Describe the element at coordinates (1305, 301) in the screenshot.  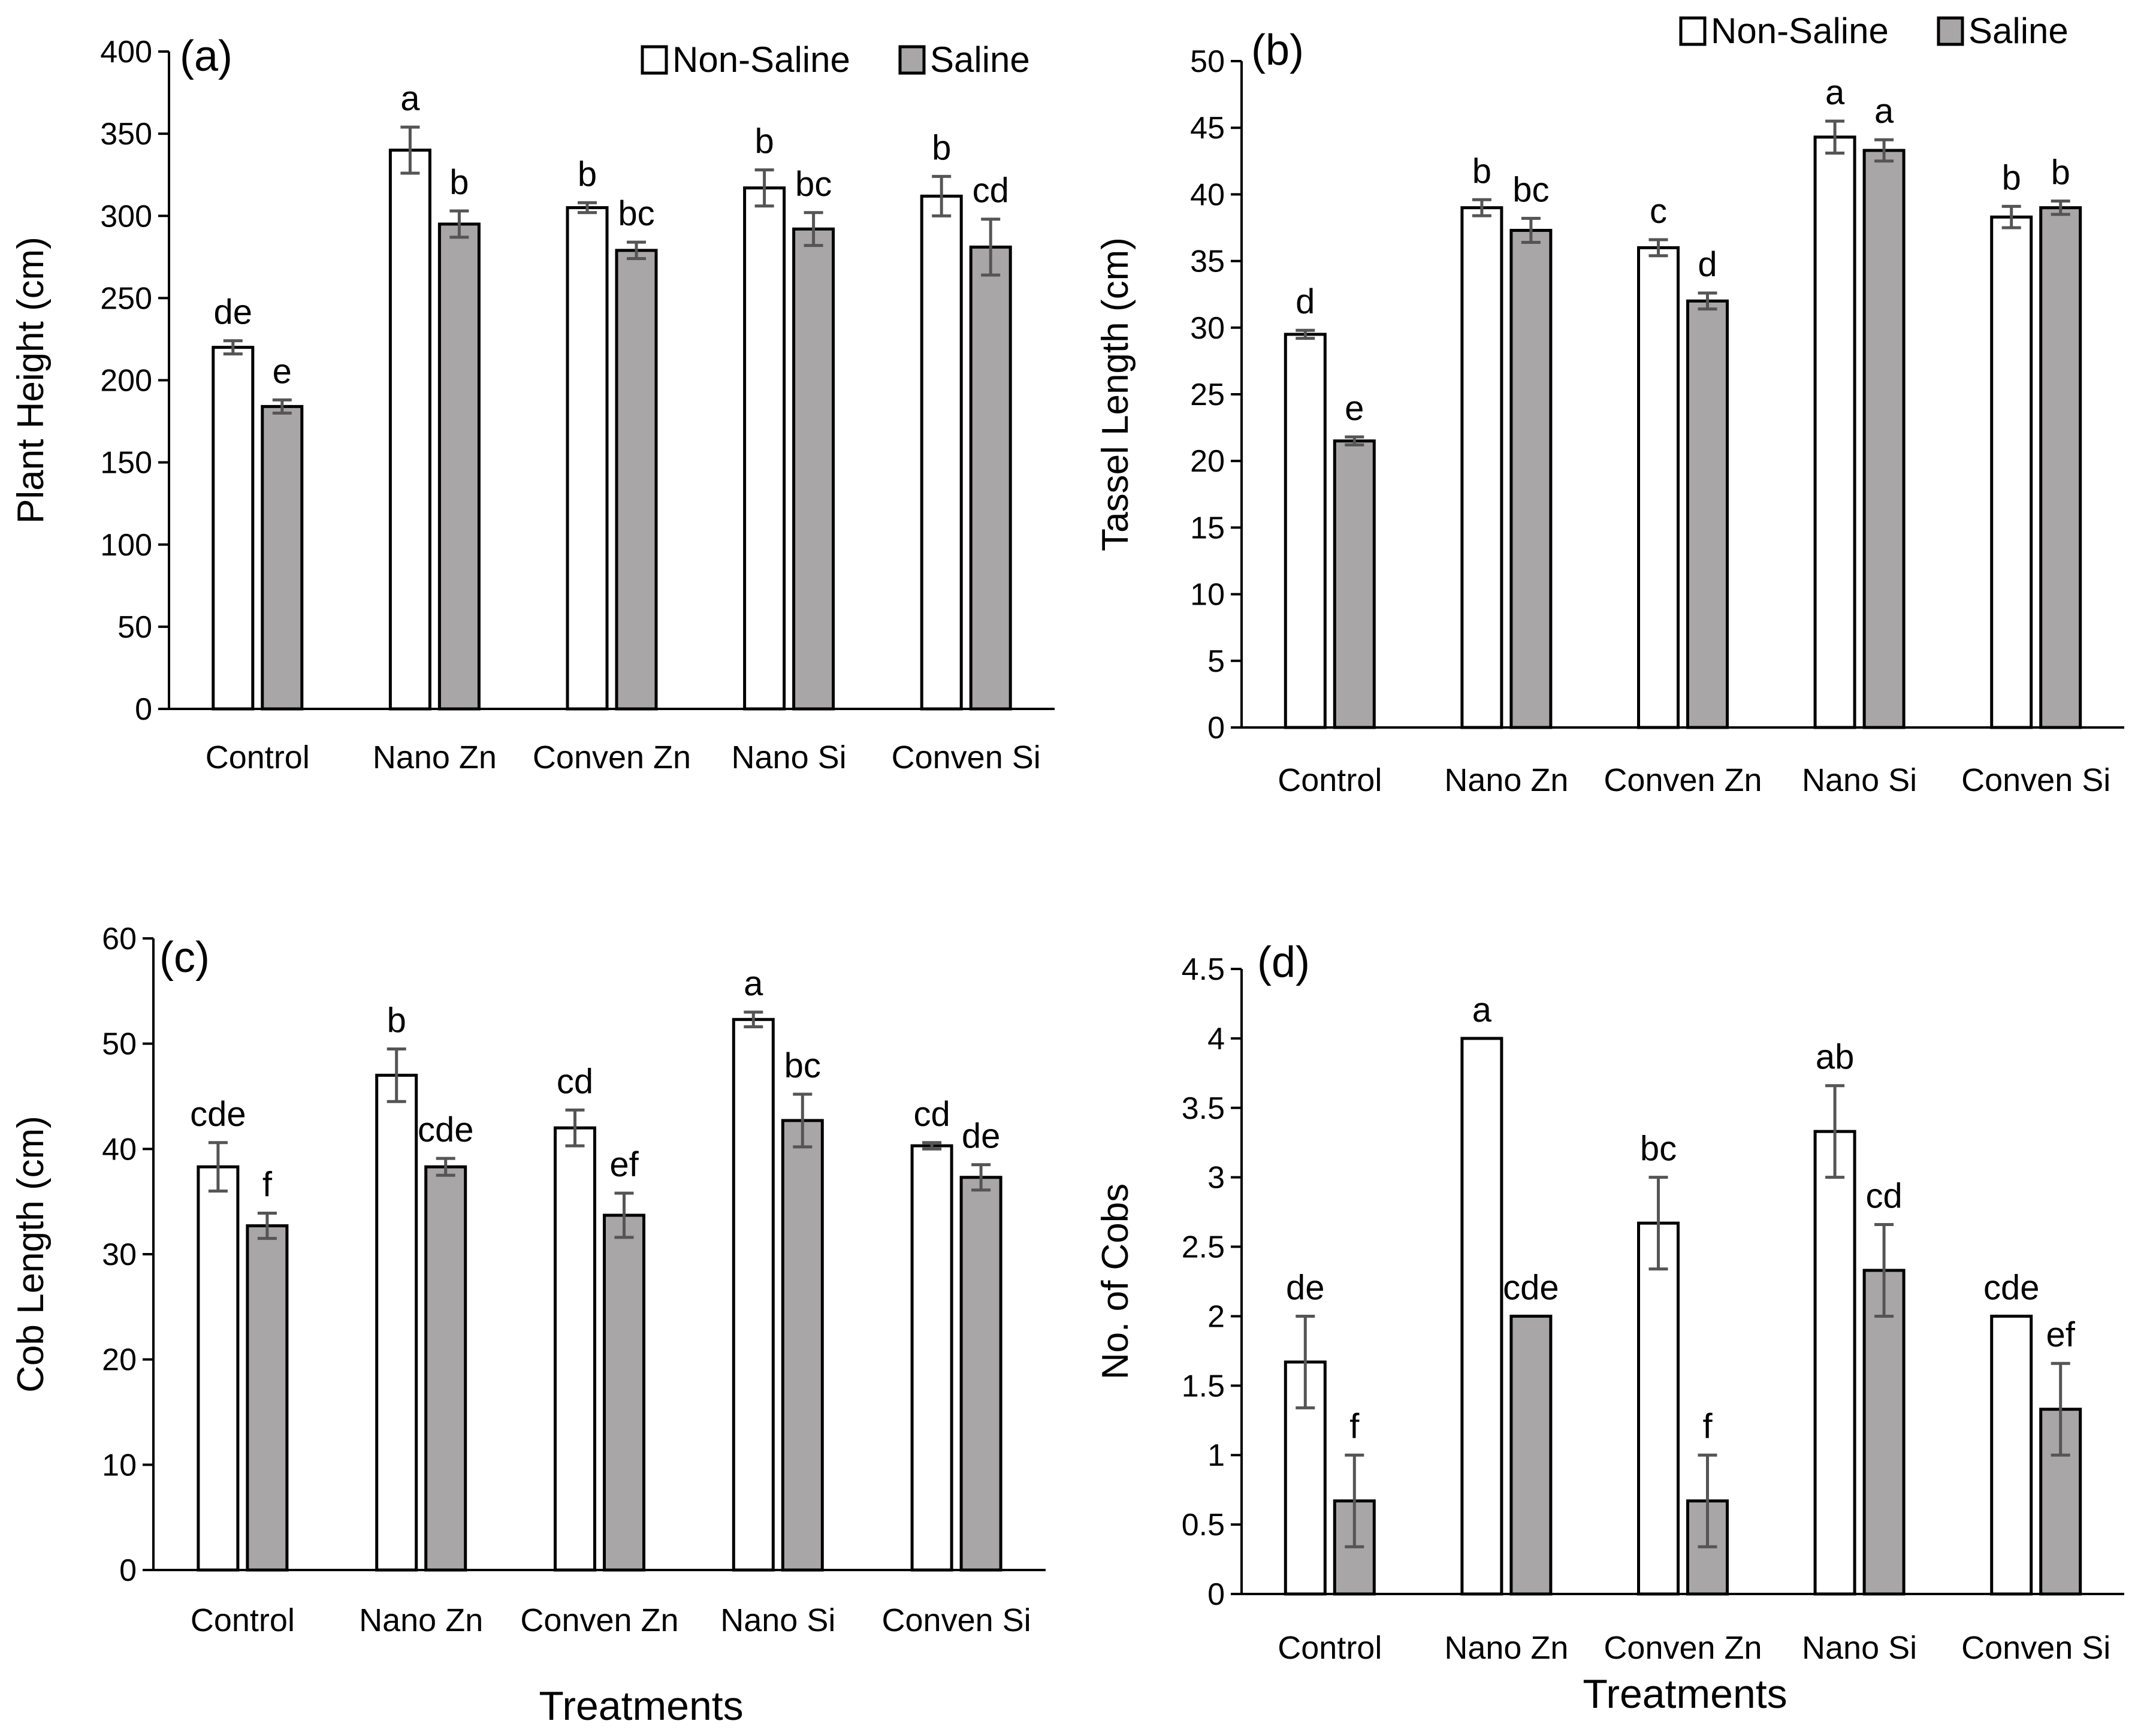
I see `significance-letter: d` at that location.